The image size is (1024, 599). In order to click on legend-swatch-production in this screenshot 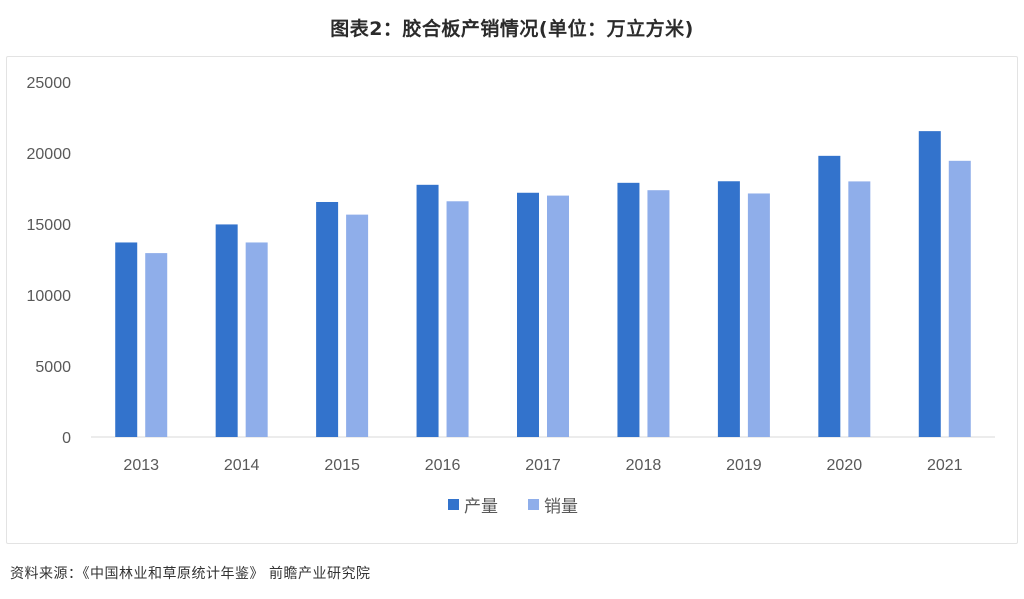, I will do `click(453, 504)`.